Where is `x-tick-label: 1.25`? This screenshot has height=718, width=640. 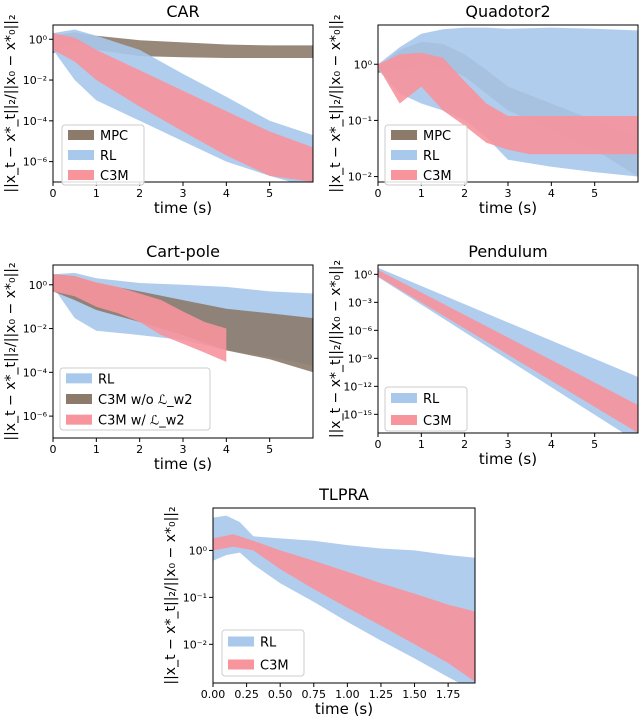 x-tick-label: 1.25 is located at coordinates (381, 694).